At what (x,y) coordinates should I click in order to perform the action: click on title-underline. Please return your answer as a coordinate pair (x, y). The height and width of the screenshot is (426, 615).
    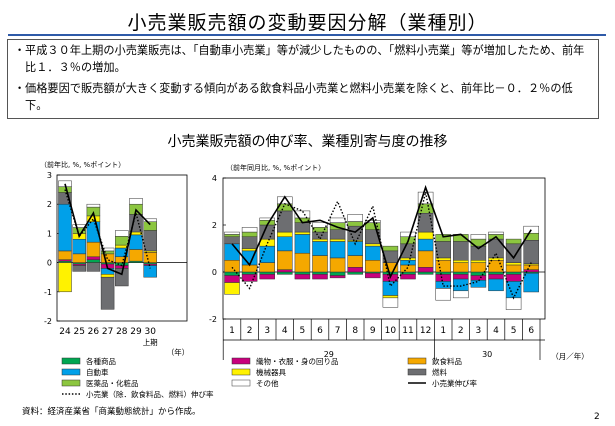
    Looking at the image, I should click on (307, 35).